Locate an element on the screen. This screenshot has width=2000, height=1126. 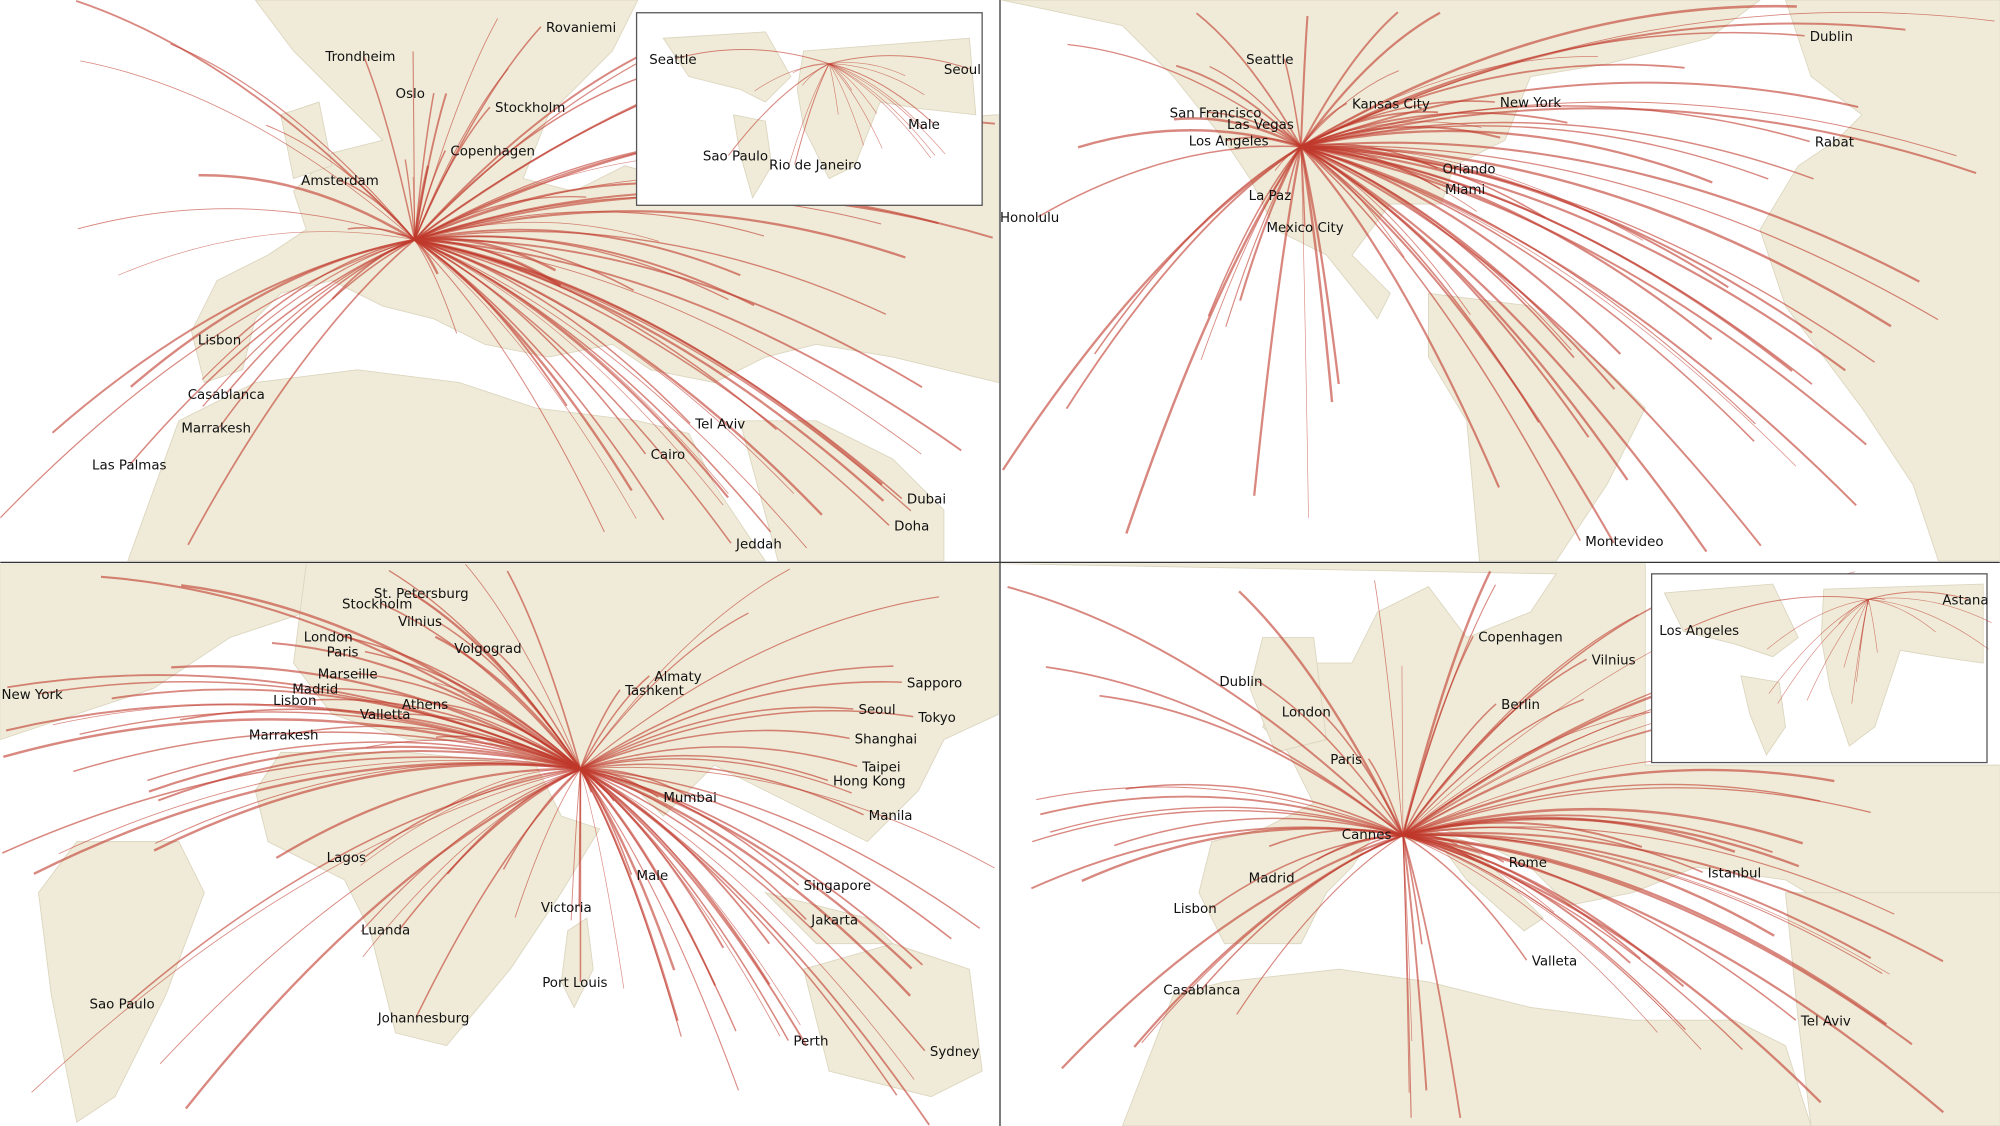
city-label: New York is located at coordinates (1530, 103).